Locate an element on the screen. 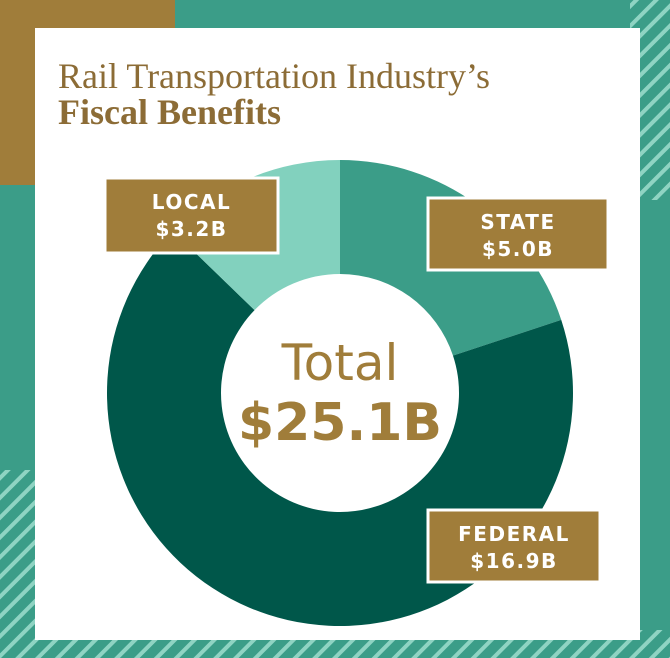 The image size is (670, 658). value-label: $5.0B is located at coordinates (518, 249).